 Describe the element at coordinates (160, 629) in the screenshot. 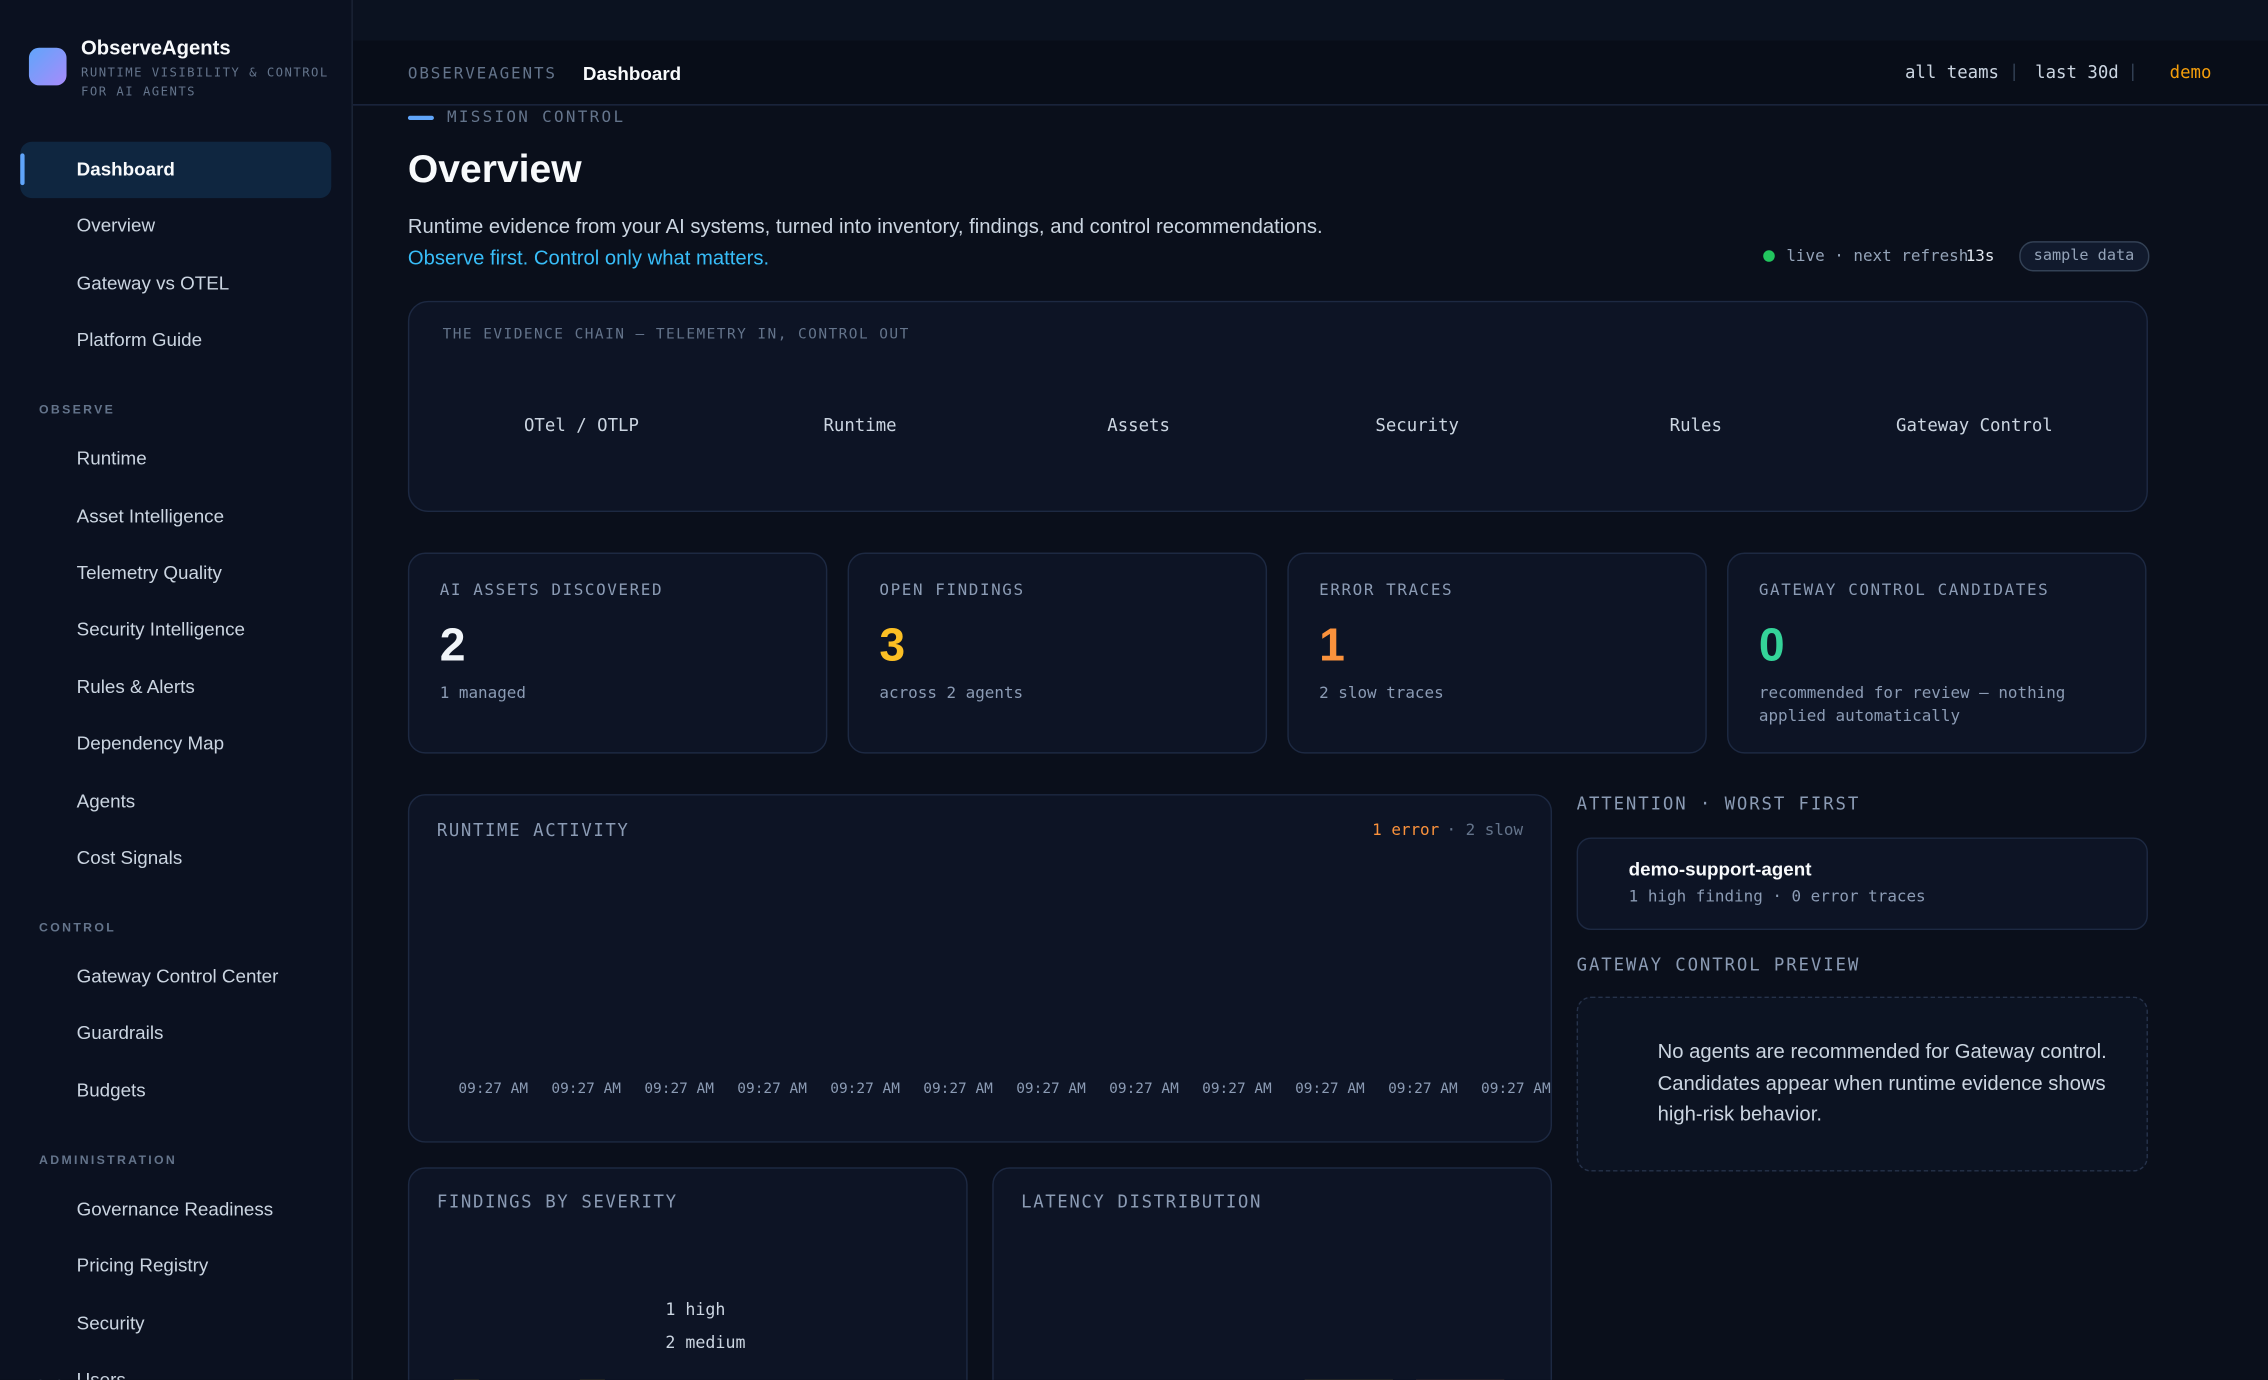

I see `nav-item: Security Intelligence` at that location.